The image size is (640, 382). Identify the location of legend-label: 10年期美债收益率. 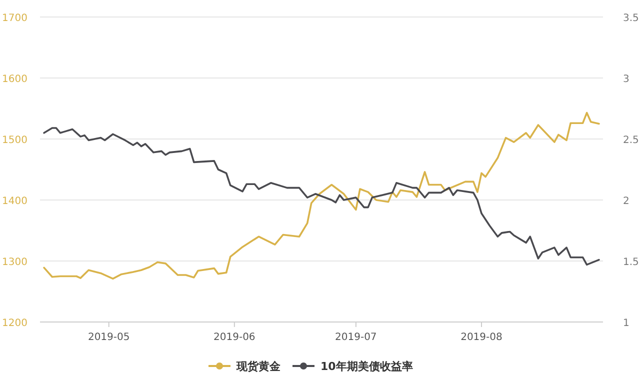
(366, 366).